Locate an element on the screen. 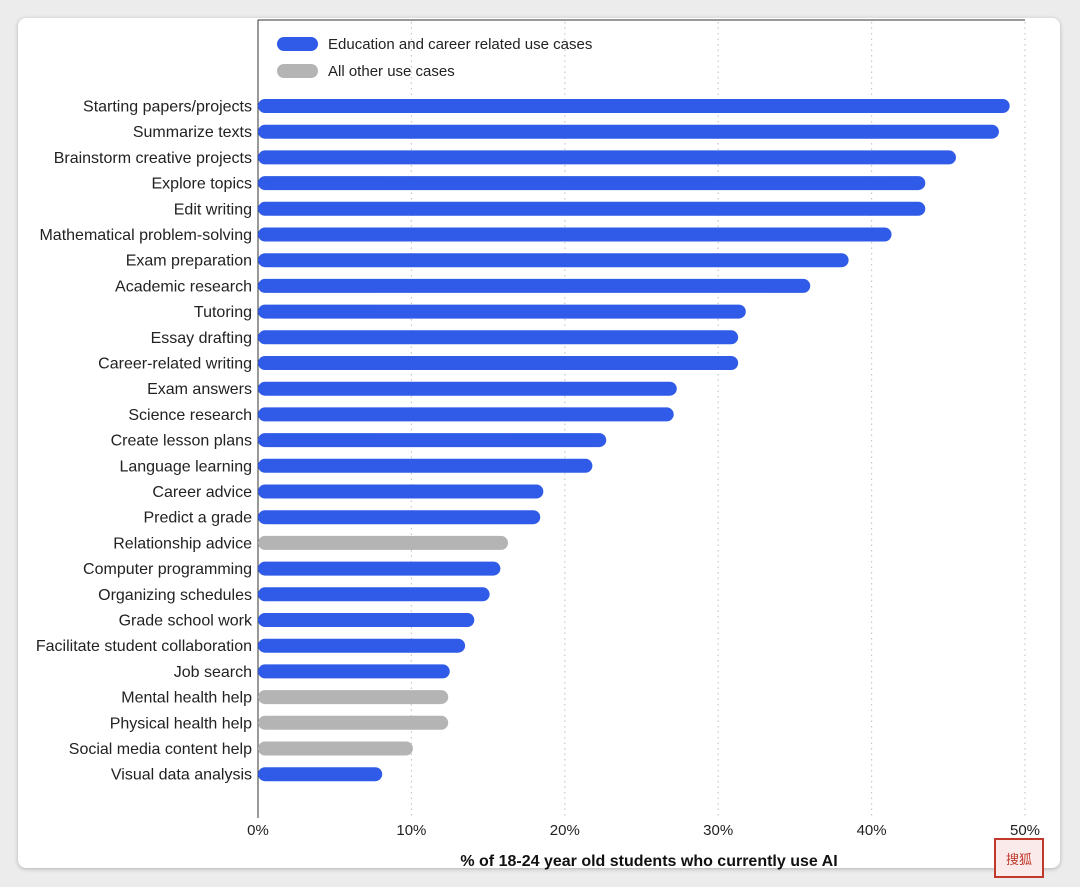 Image resolution: width=1080 pixels, height=887 pixels. category-label: Job search is located at coordinates (213, 672).